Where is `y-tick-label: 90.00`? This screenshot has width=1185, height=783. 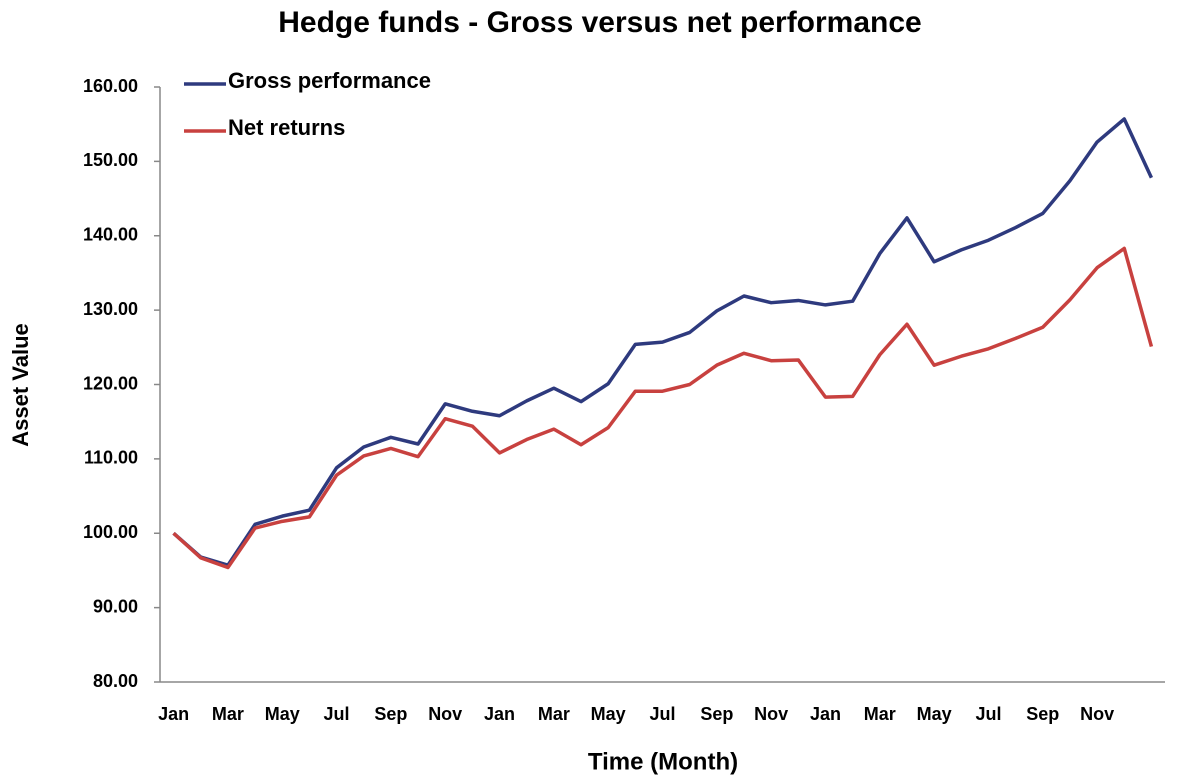
y-tick-label: 90.00 is located at coordinates (115, 606).